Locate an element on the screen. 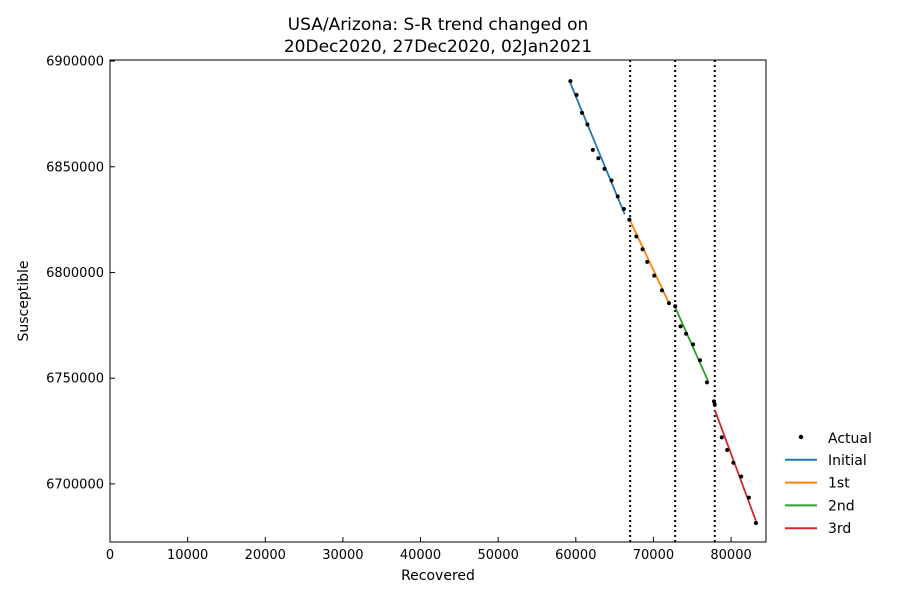 This screenshot has height=604, width=900. legend-label-1st: 1st is located at coordinates (839, 484).